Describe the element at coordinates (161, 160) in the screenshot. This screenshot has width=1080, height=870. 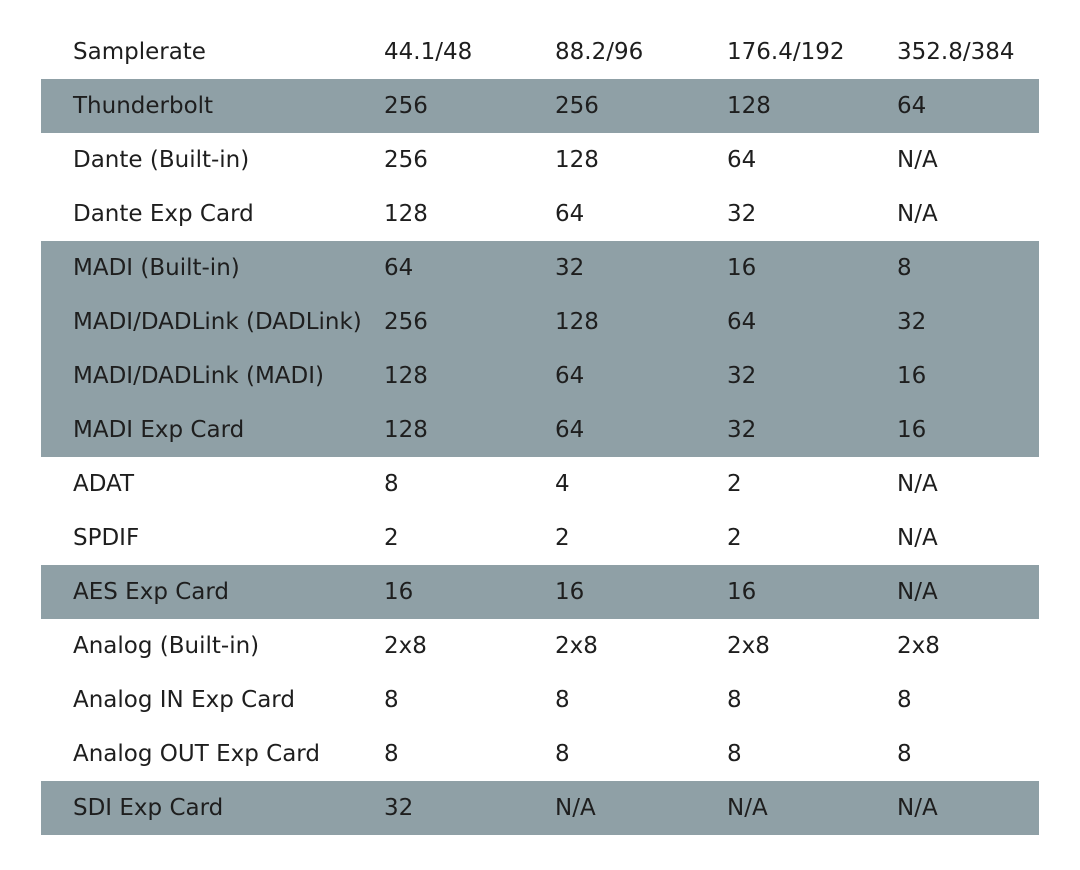
I see `interface-name-cell: Dante (Built-in)` at that location.